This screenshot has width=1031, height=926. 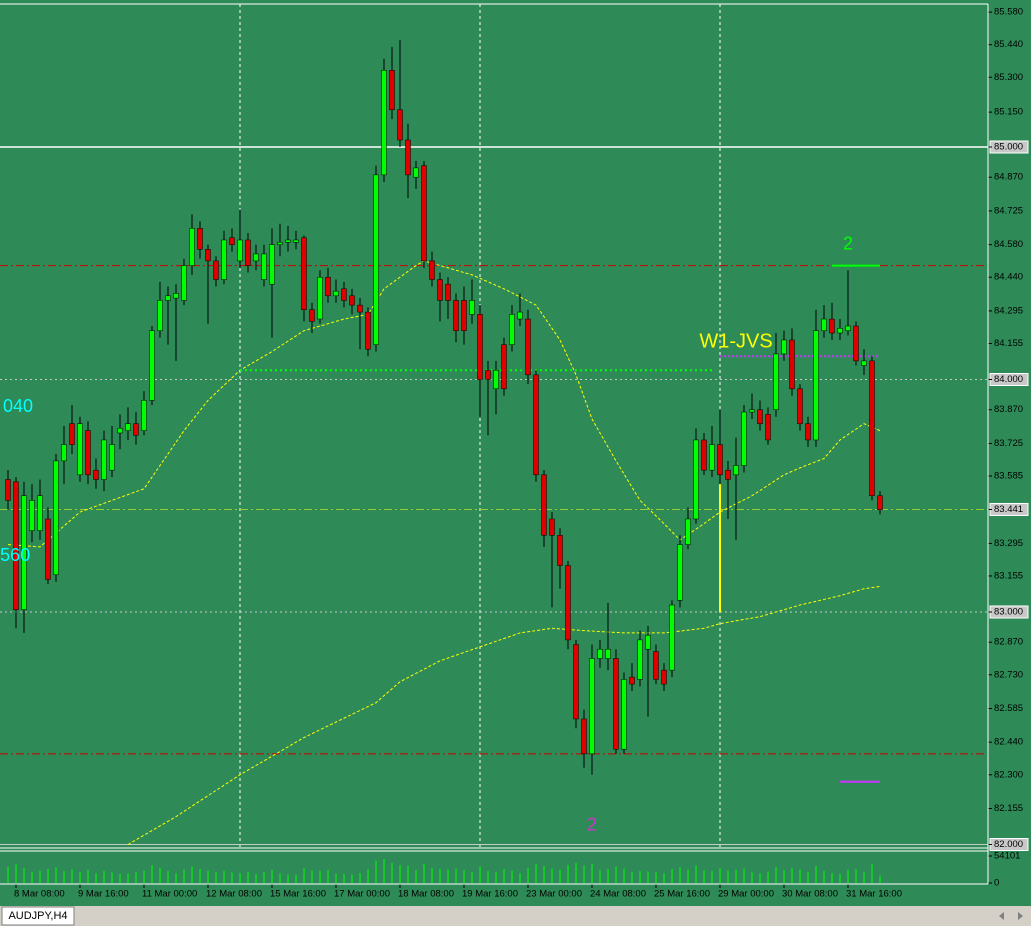 I want to click on y-tick-label: 84.295, so click(x=1008, y=310).